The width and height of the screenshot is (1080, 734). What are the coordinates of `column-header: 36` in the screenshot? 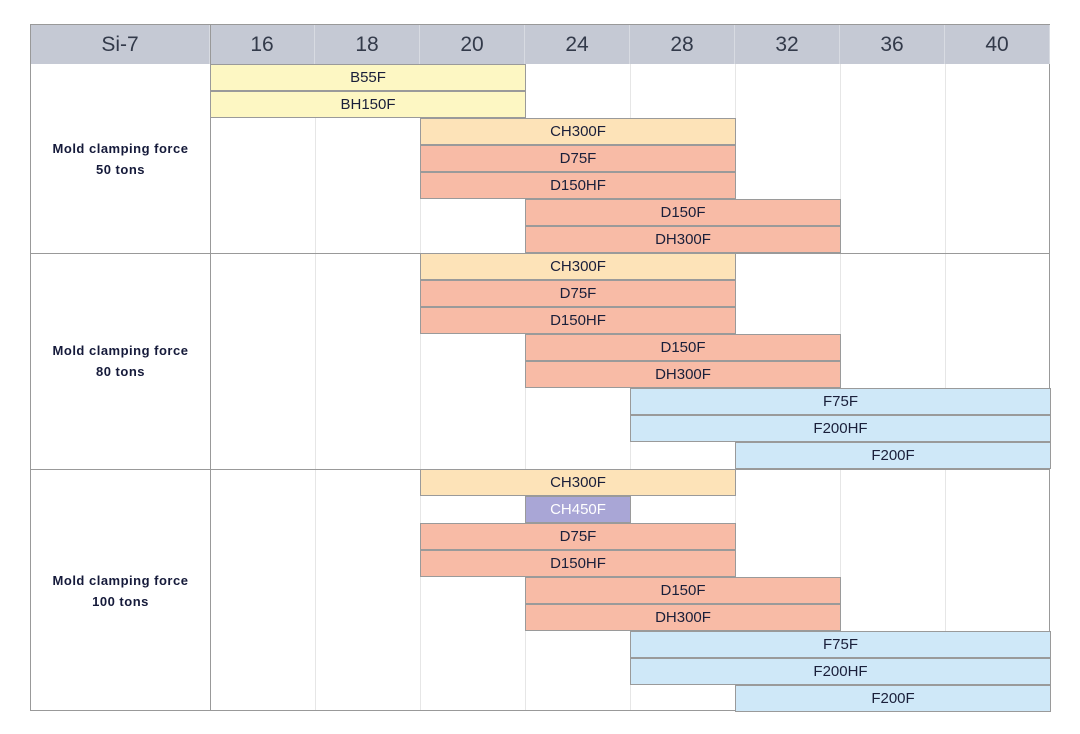 It's located at (892, 44).